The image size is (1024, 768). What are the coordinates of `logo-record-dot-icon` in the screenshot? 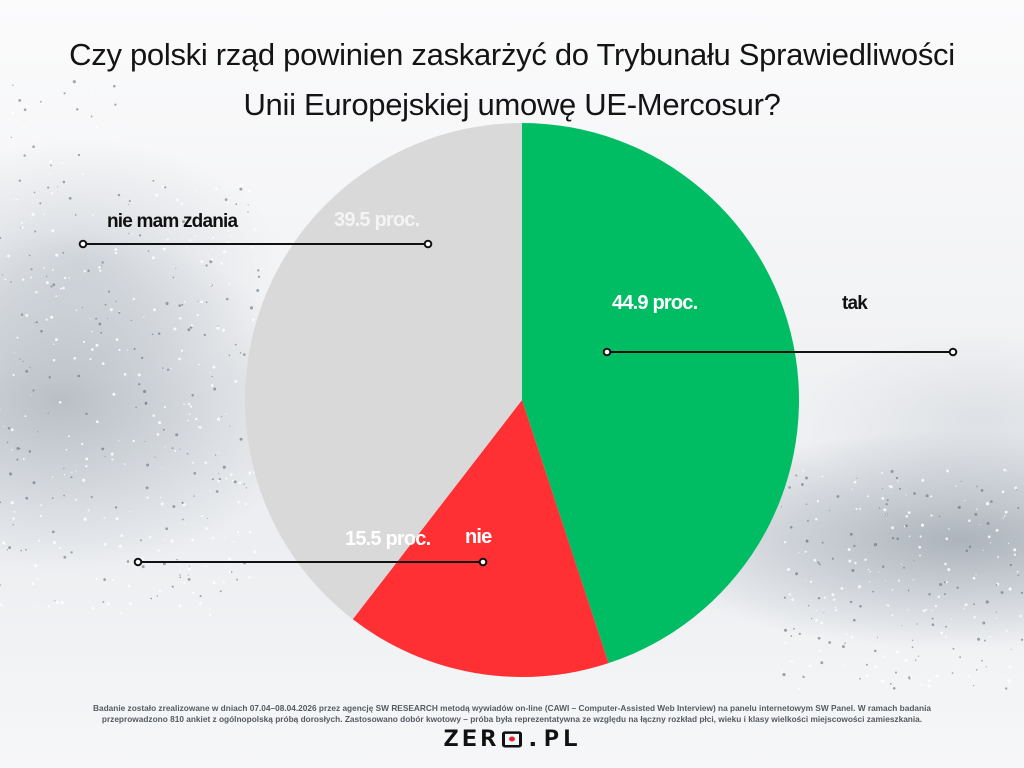 It's located at (512, 739).